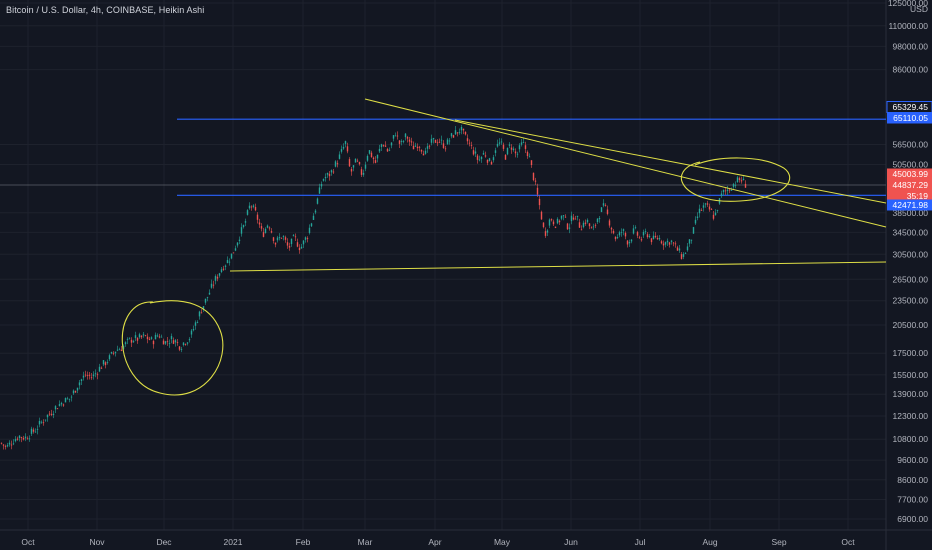 Image resolution: width=932 pixels, height=550 pixels. Describe the element at coordinates (911, 213) in the screenshot. I see `price-tick-label: 38500.00` at that location.